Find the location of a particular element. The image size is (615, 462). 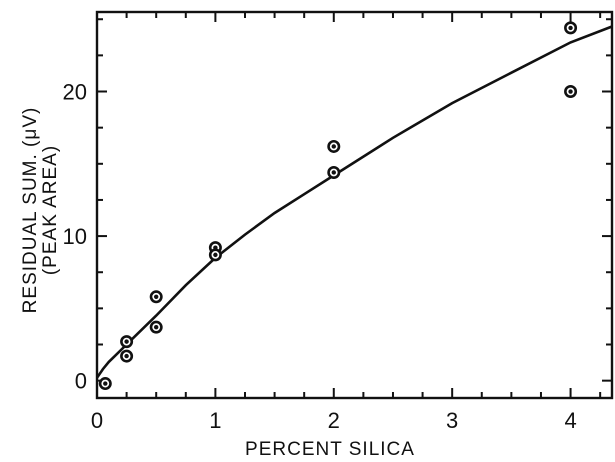

y-tick-label: 10 is located at coordinates (75, 236).